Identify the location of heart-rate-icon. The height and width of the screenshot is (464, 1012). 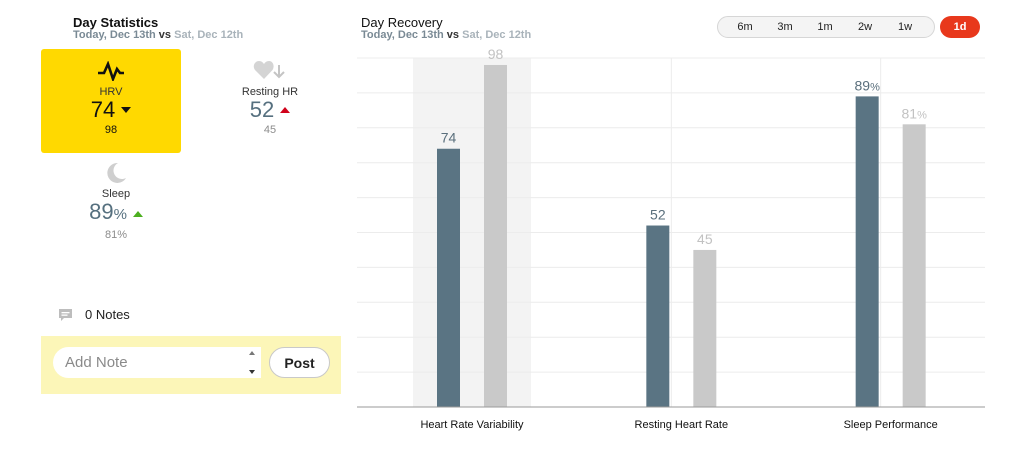
(270, 71).